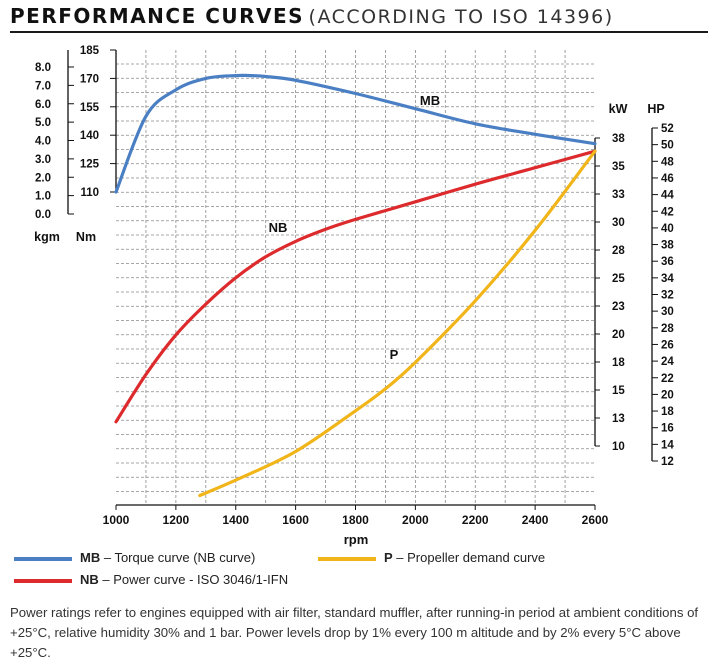 The height and width of the screenshot is (667, 716). What do you see at coordinates (618, 223) in the screenshot?
I see `kw-tick-label: 30` at bounding box center [618, 223].